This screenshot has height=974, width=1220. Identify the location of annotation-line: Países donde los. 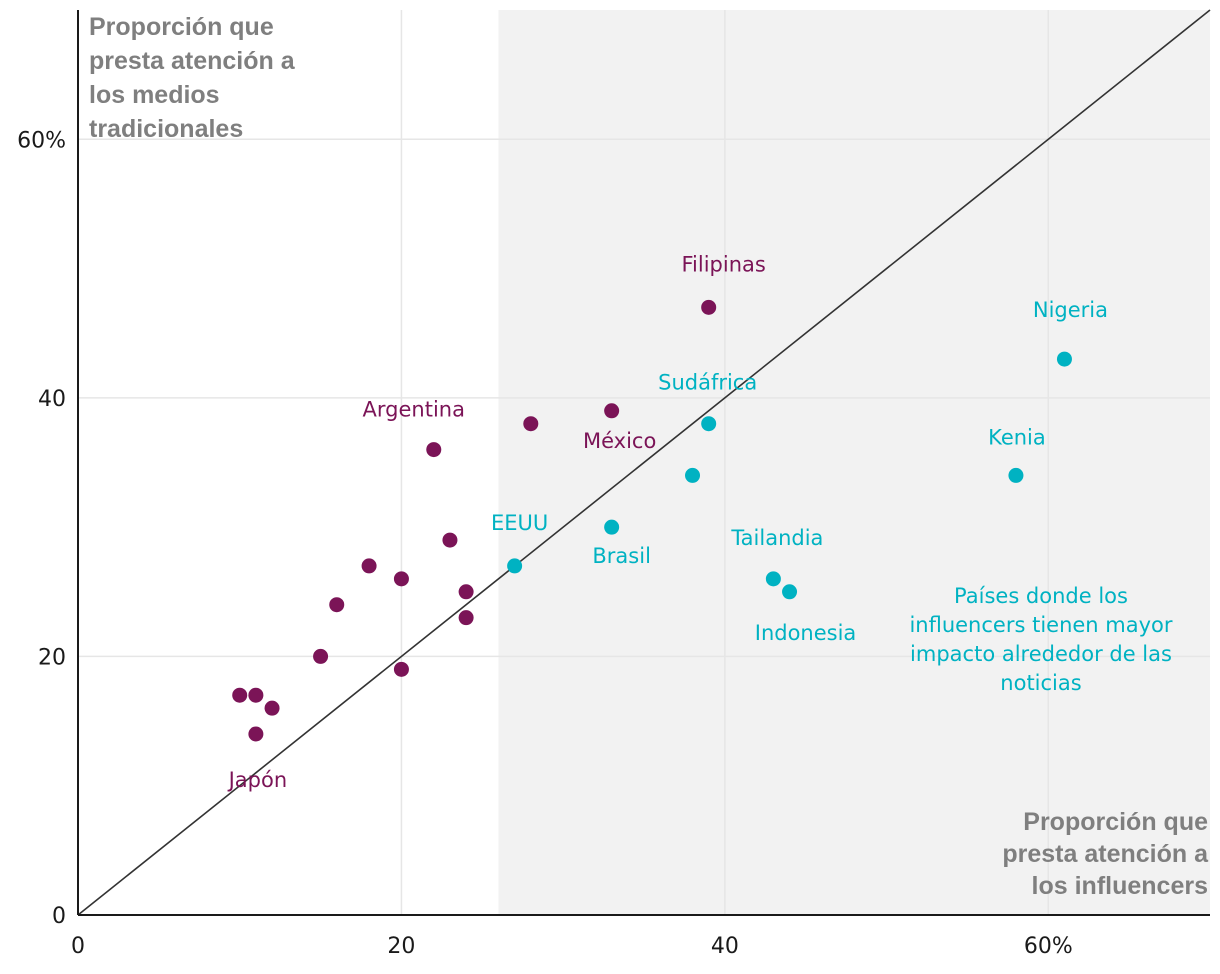
(1041, 596).